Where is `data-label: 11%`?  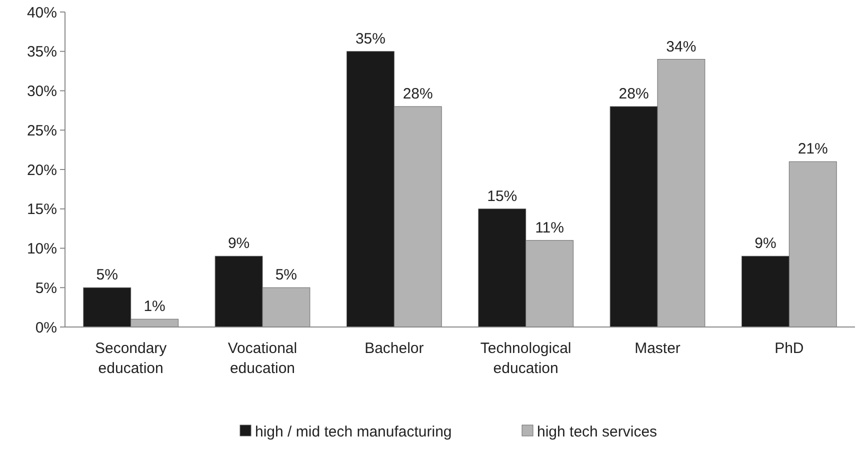 data-label: 11% is located at coordinates (549, 227).